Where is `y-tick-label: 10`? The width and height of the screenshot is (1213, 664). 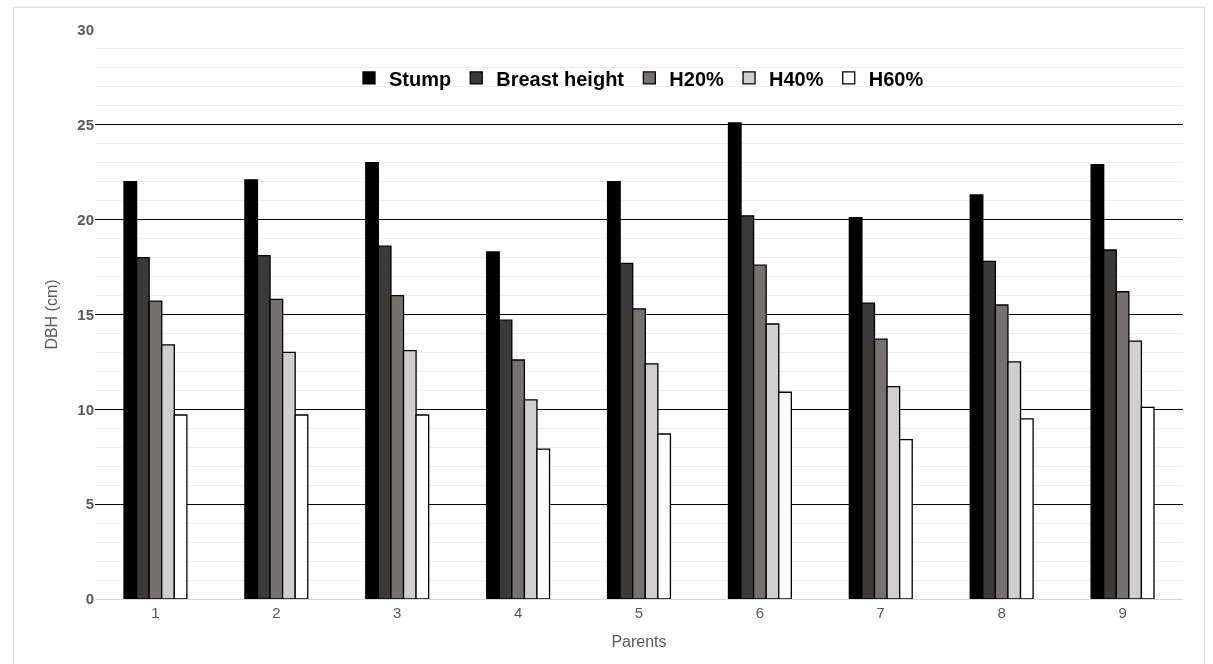
y-tick-label: 10 is located at coordinates (85, 409).